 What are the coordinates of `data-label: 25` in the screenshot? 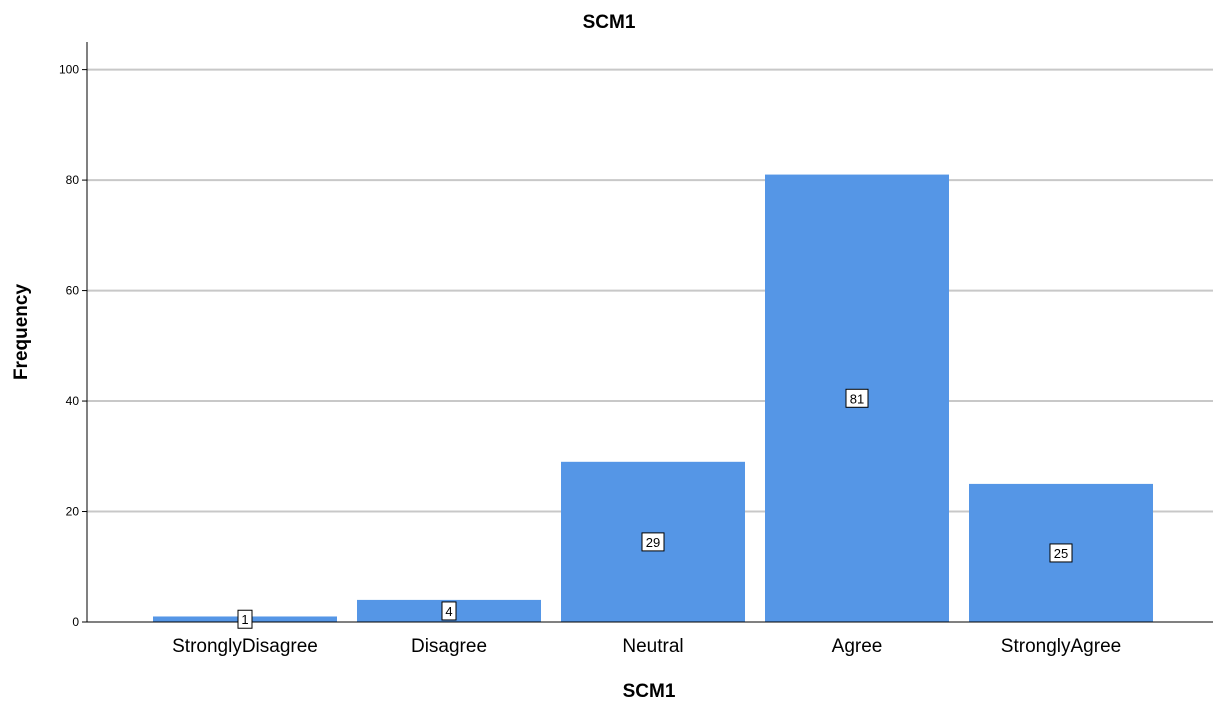 It's located at (1061, 553).